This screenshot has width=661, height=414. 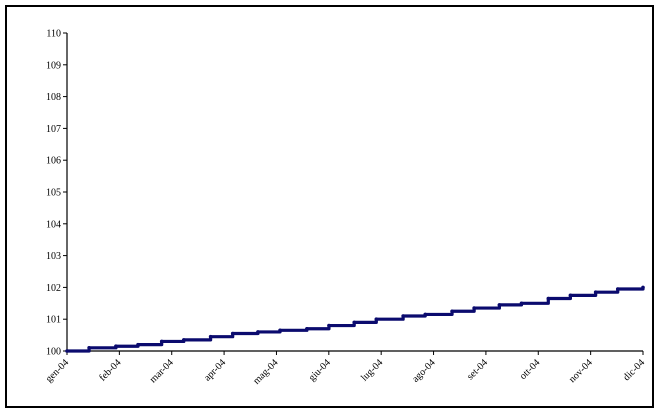 I want to click on y-tick-label: 110, so click(x=53, y=34).